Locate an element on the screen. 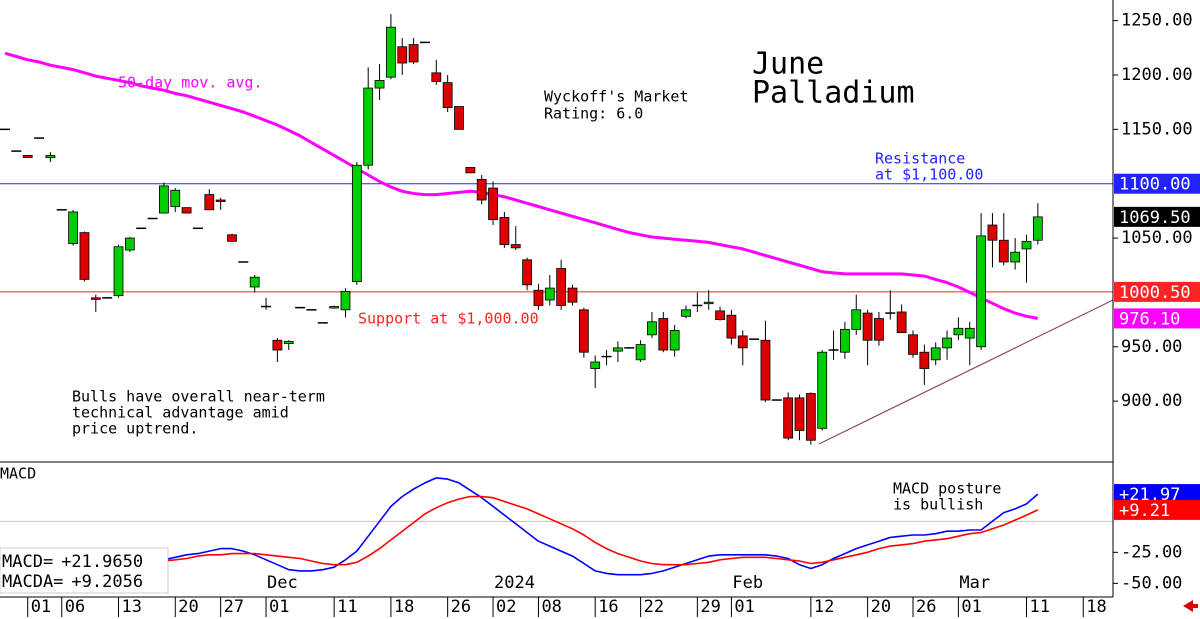  x-tick-label: 18 is located at coordinates (404, 607).